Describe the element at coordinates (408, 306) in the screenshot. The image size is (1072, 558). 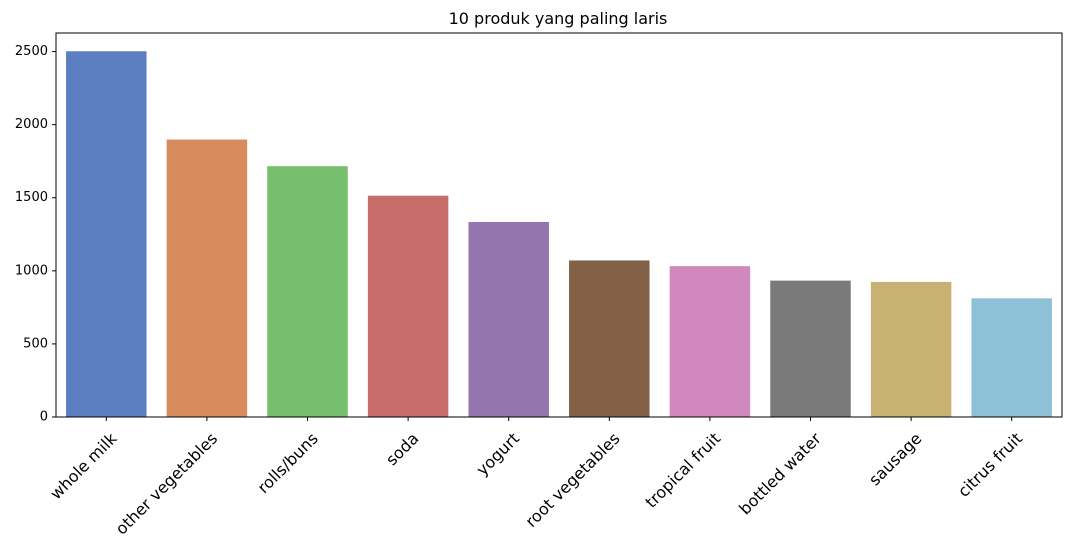
I see `bar-soda` at that location.